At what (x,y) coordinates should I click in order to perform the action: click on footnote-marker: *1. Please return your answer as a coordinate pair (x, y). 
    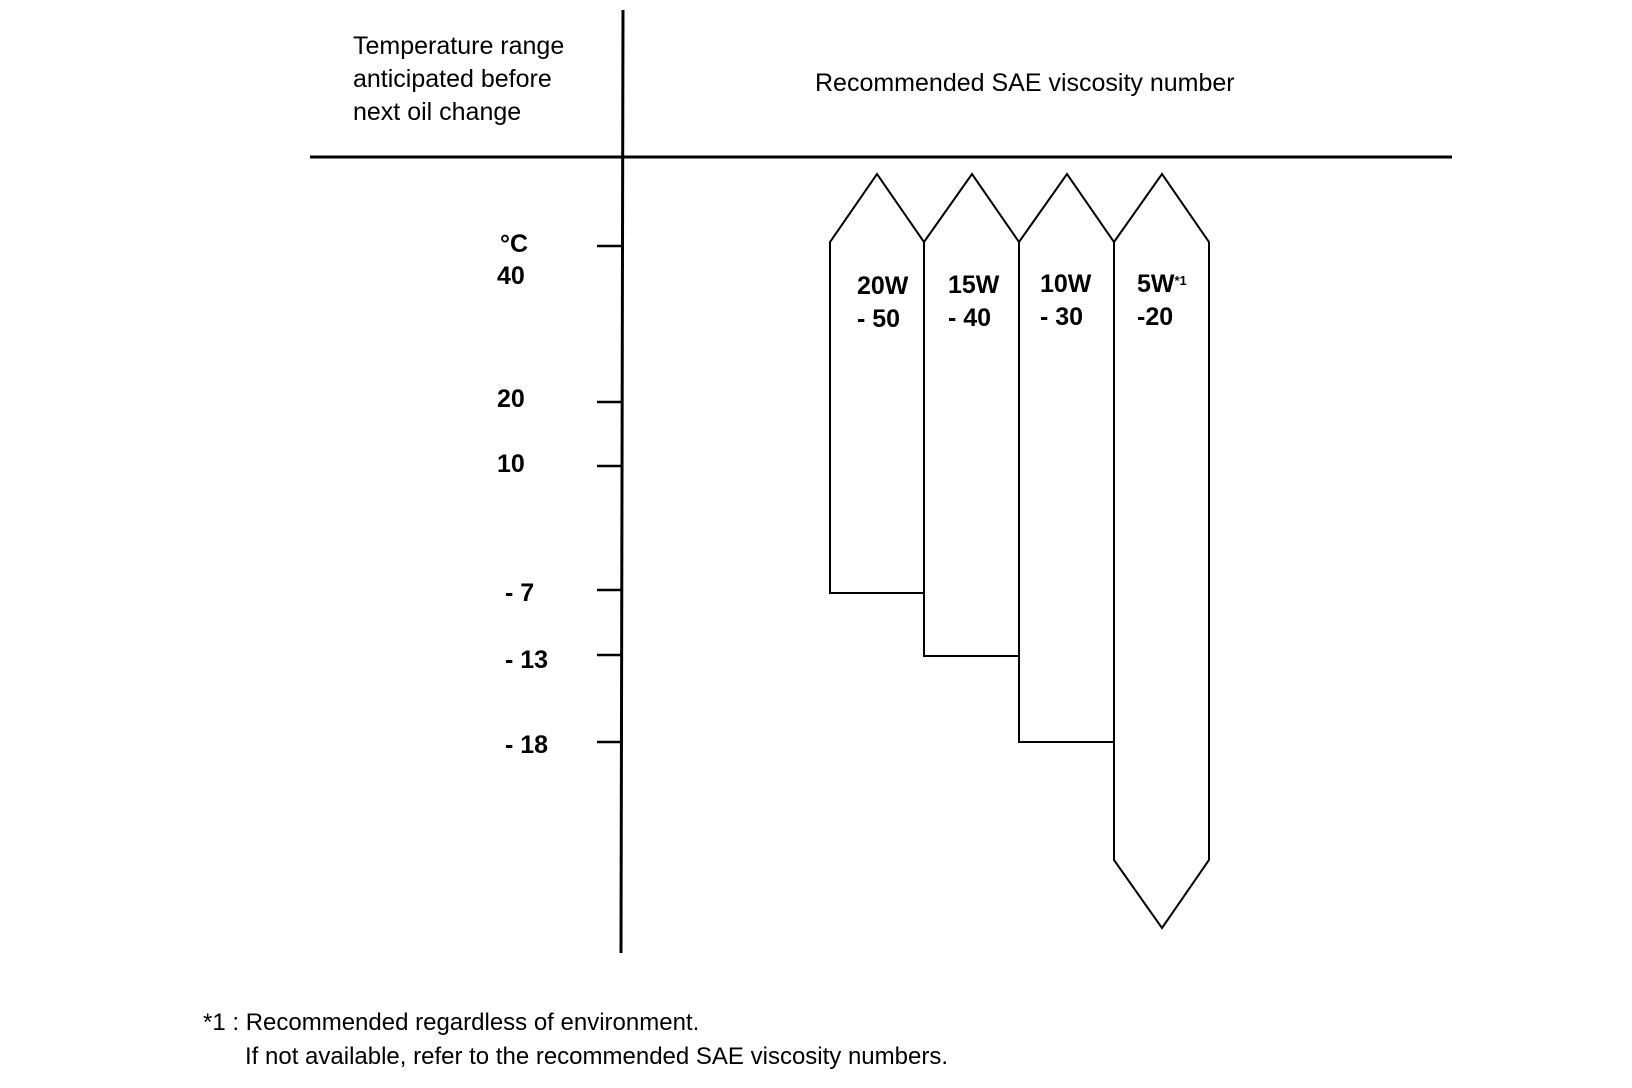
    Looking at the image, I should click on (1180, 280).